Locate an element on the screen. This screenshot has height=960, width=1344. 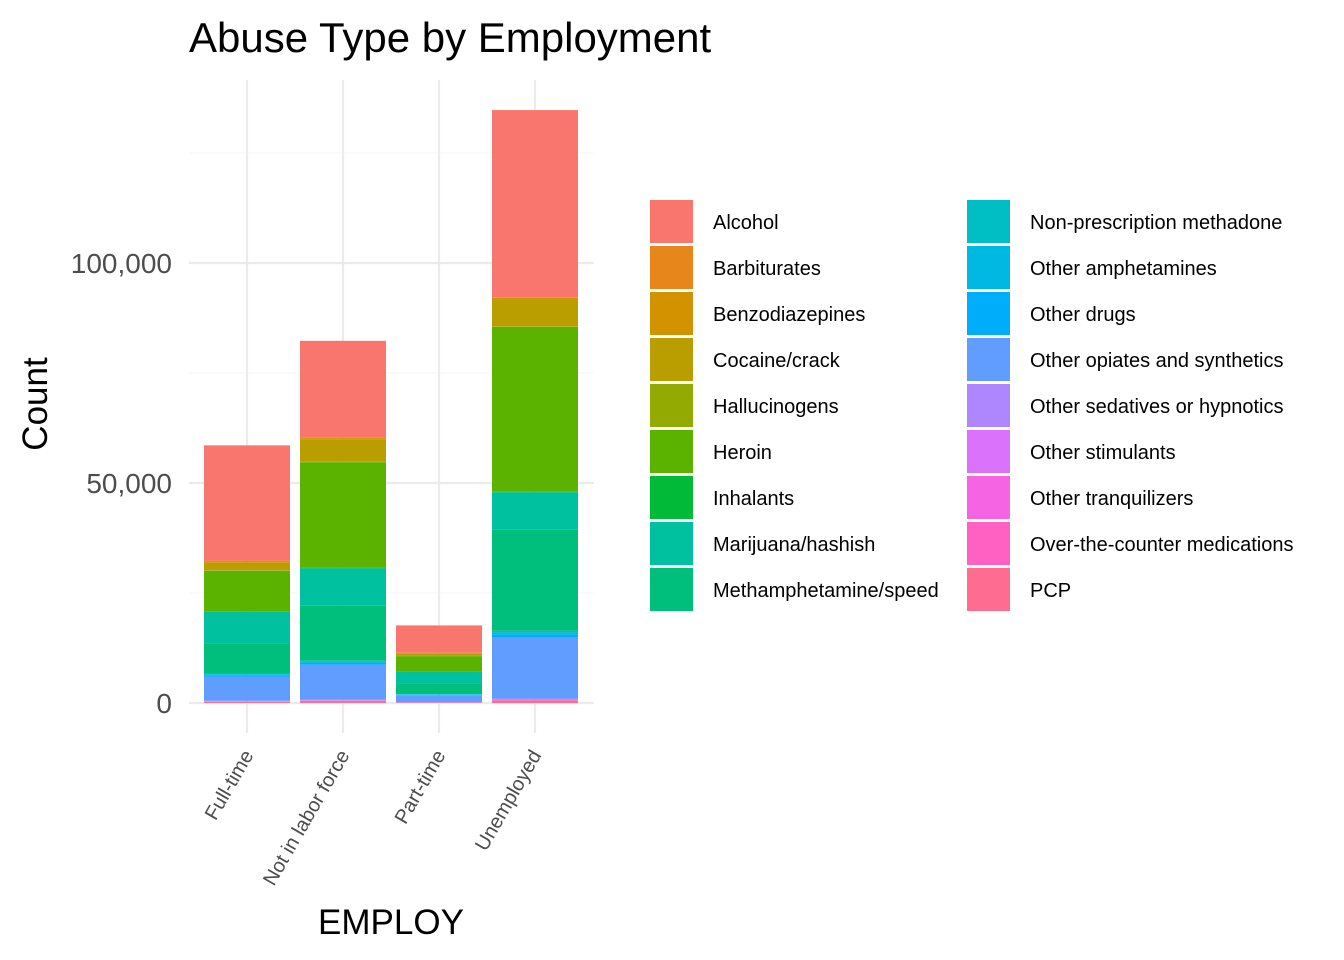
chart-title: Abuse Type by Employment is located at coordinates (450, 37).